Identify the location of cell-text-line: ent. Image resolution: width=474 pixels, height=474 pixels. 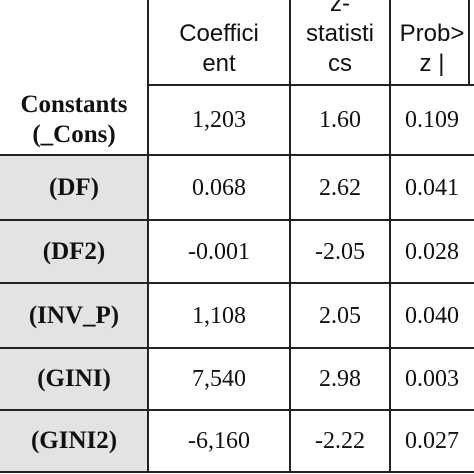
(219, 63).